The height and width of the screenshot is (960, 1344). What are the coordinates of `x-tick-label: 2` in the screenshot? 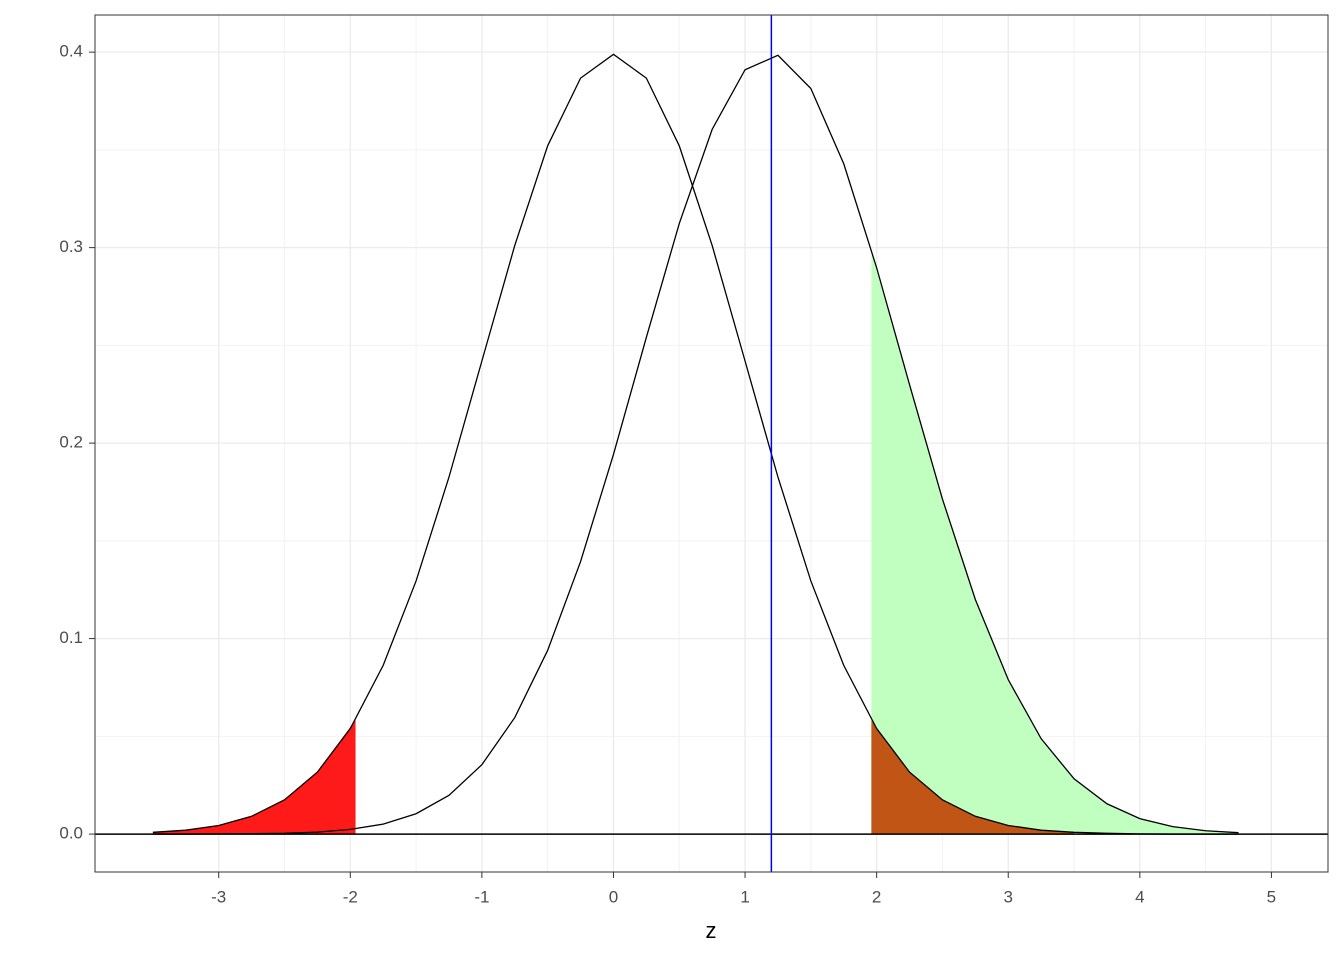 It's located at (876, 896).